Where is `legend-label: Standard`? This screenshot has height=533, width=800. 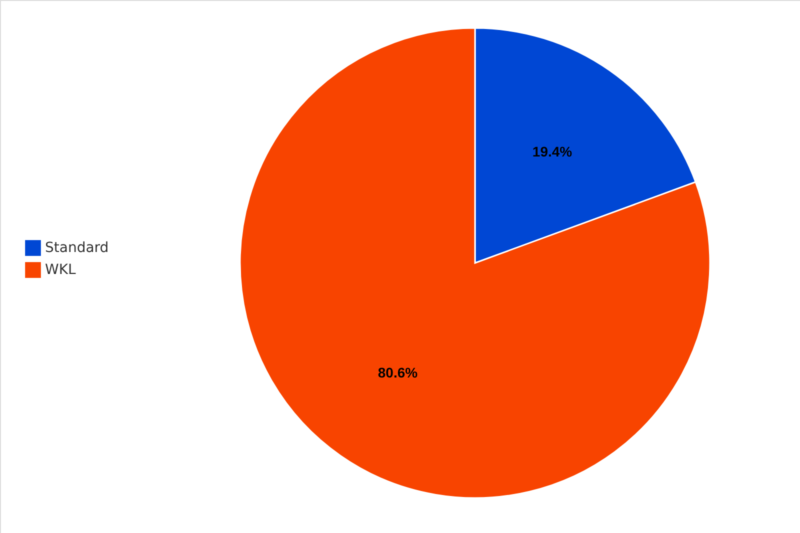
legend-label: Standard is located at coordinates (77, 248).